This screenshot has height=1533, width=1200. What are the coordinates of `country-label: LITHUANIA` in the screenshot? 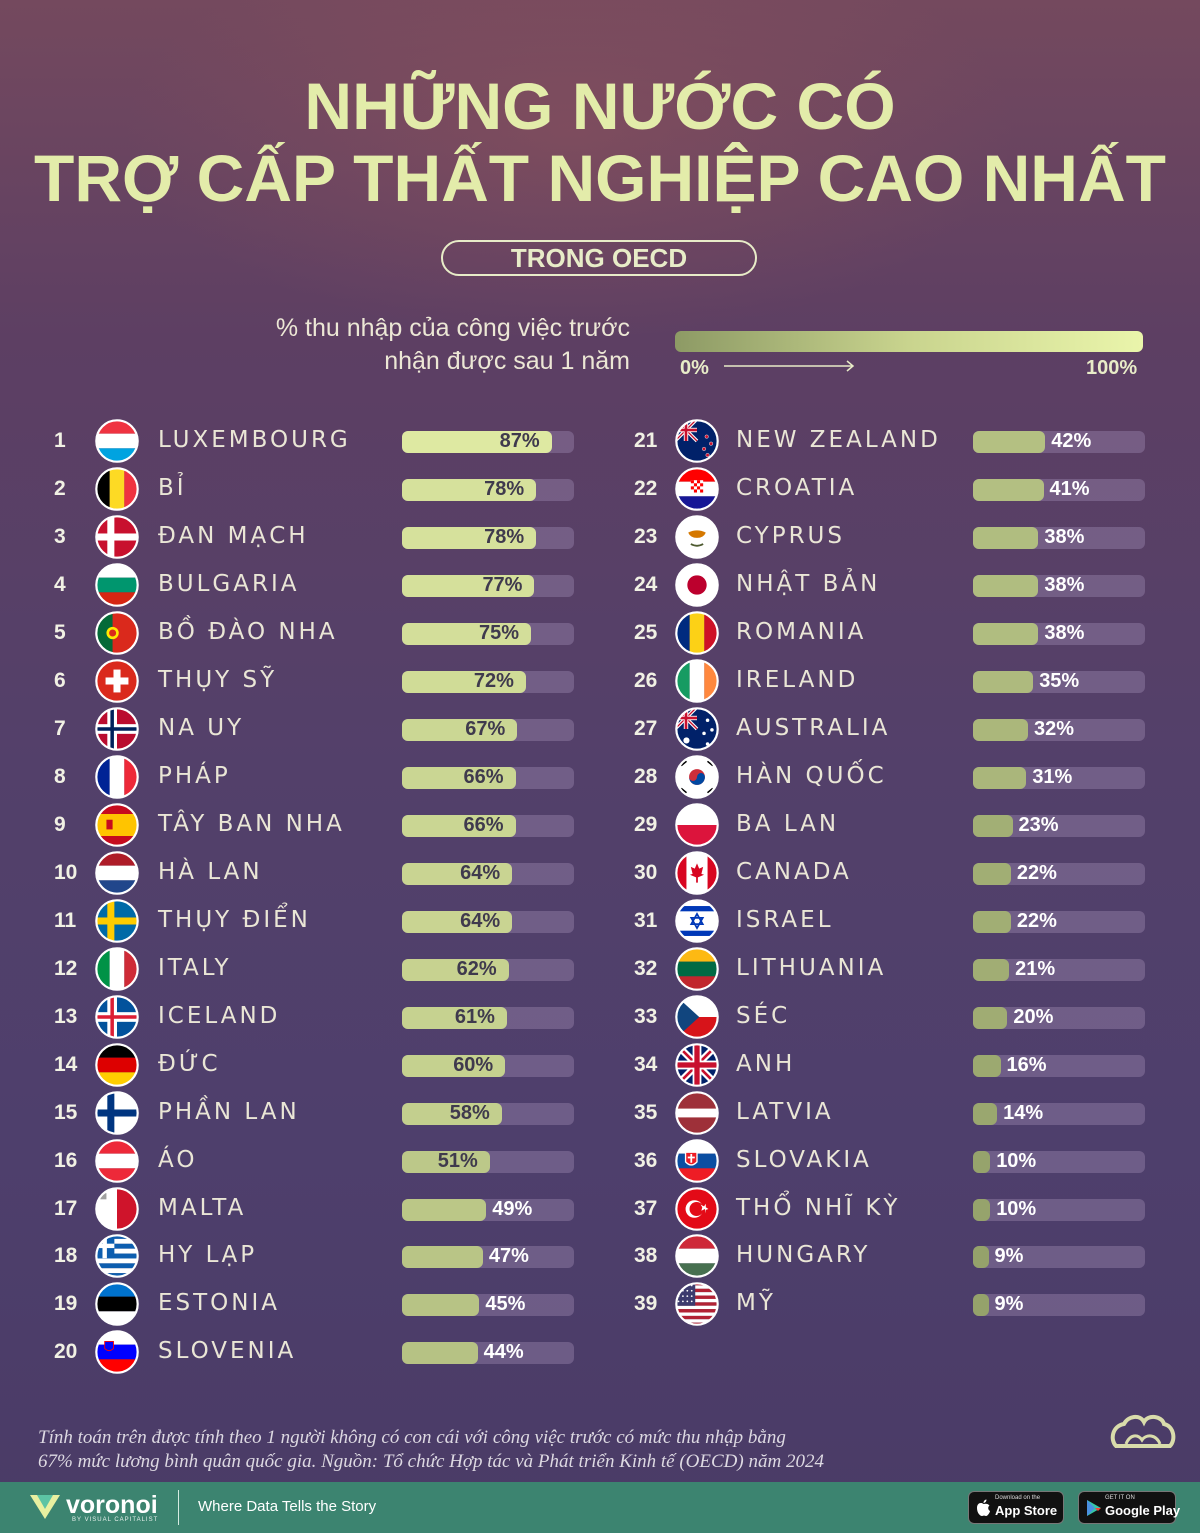 It's located at (811, 968).